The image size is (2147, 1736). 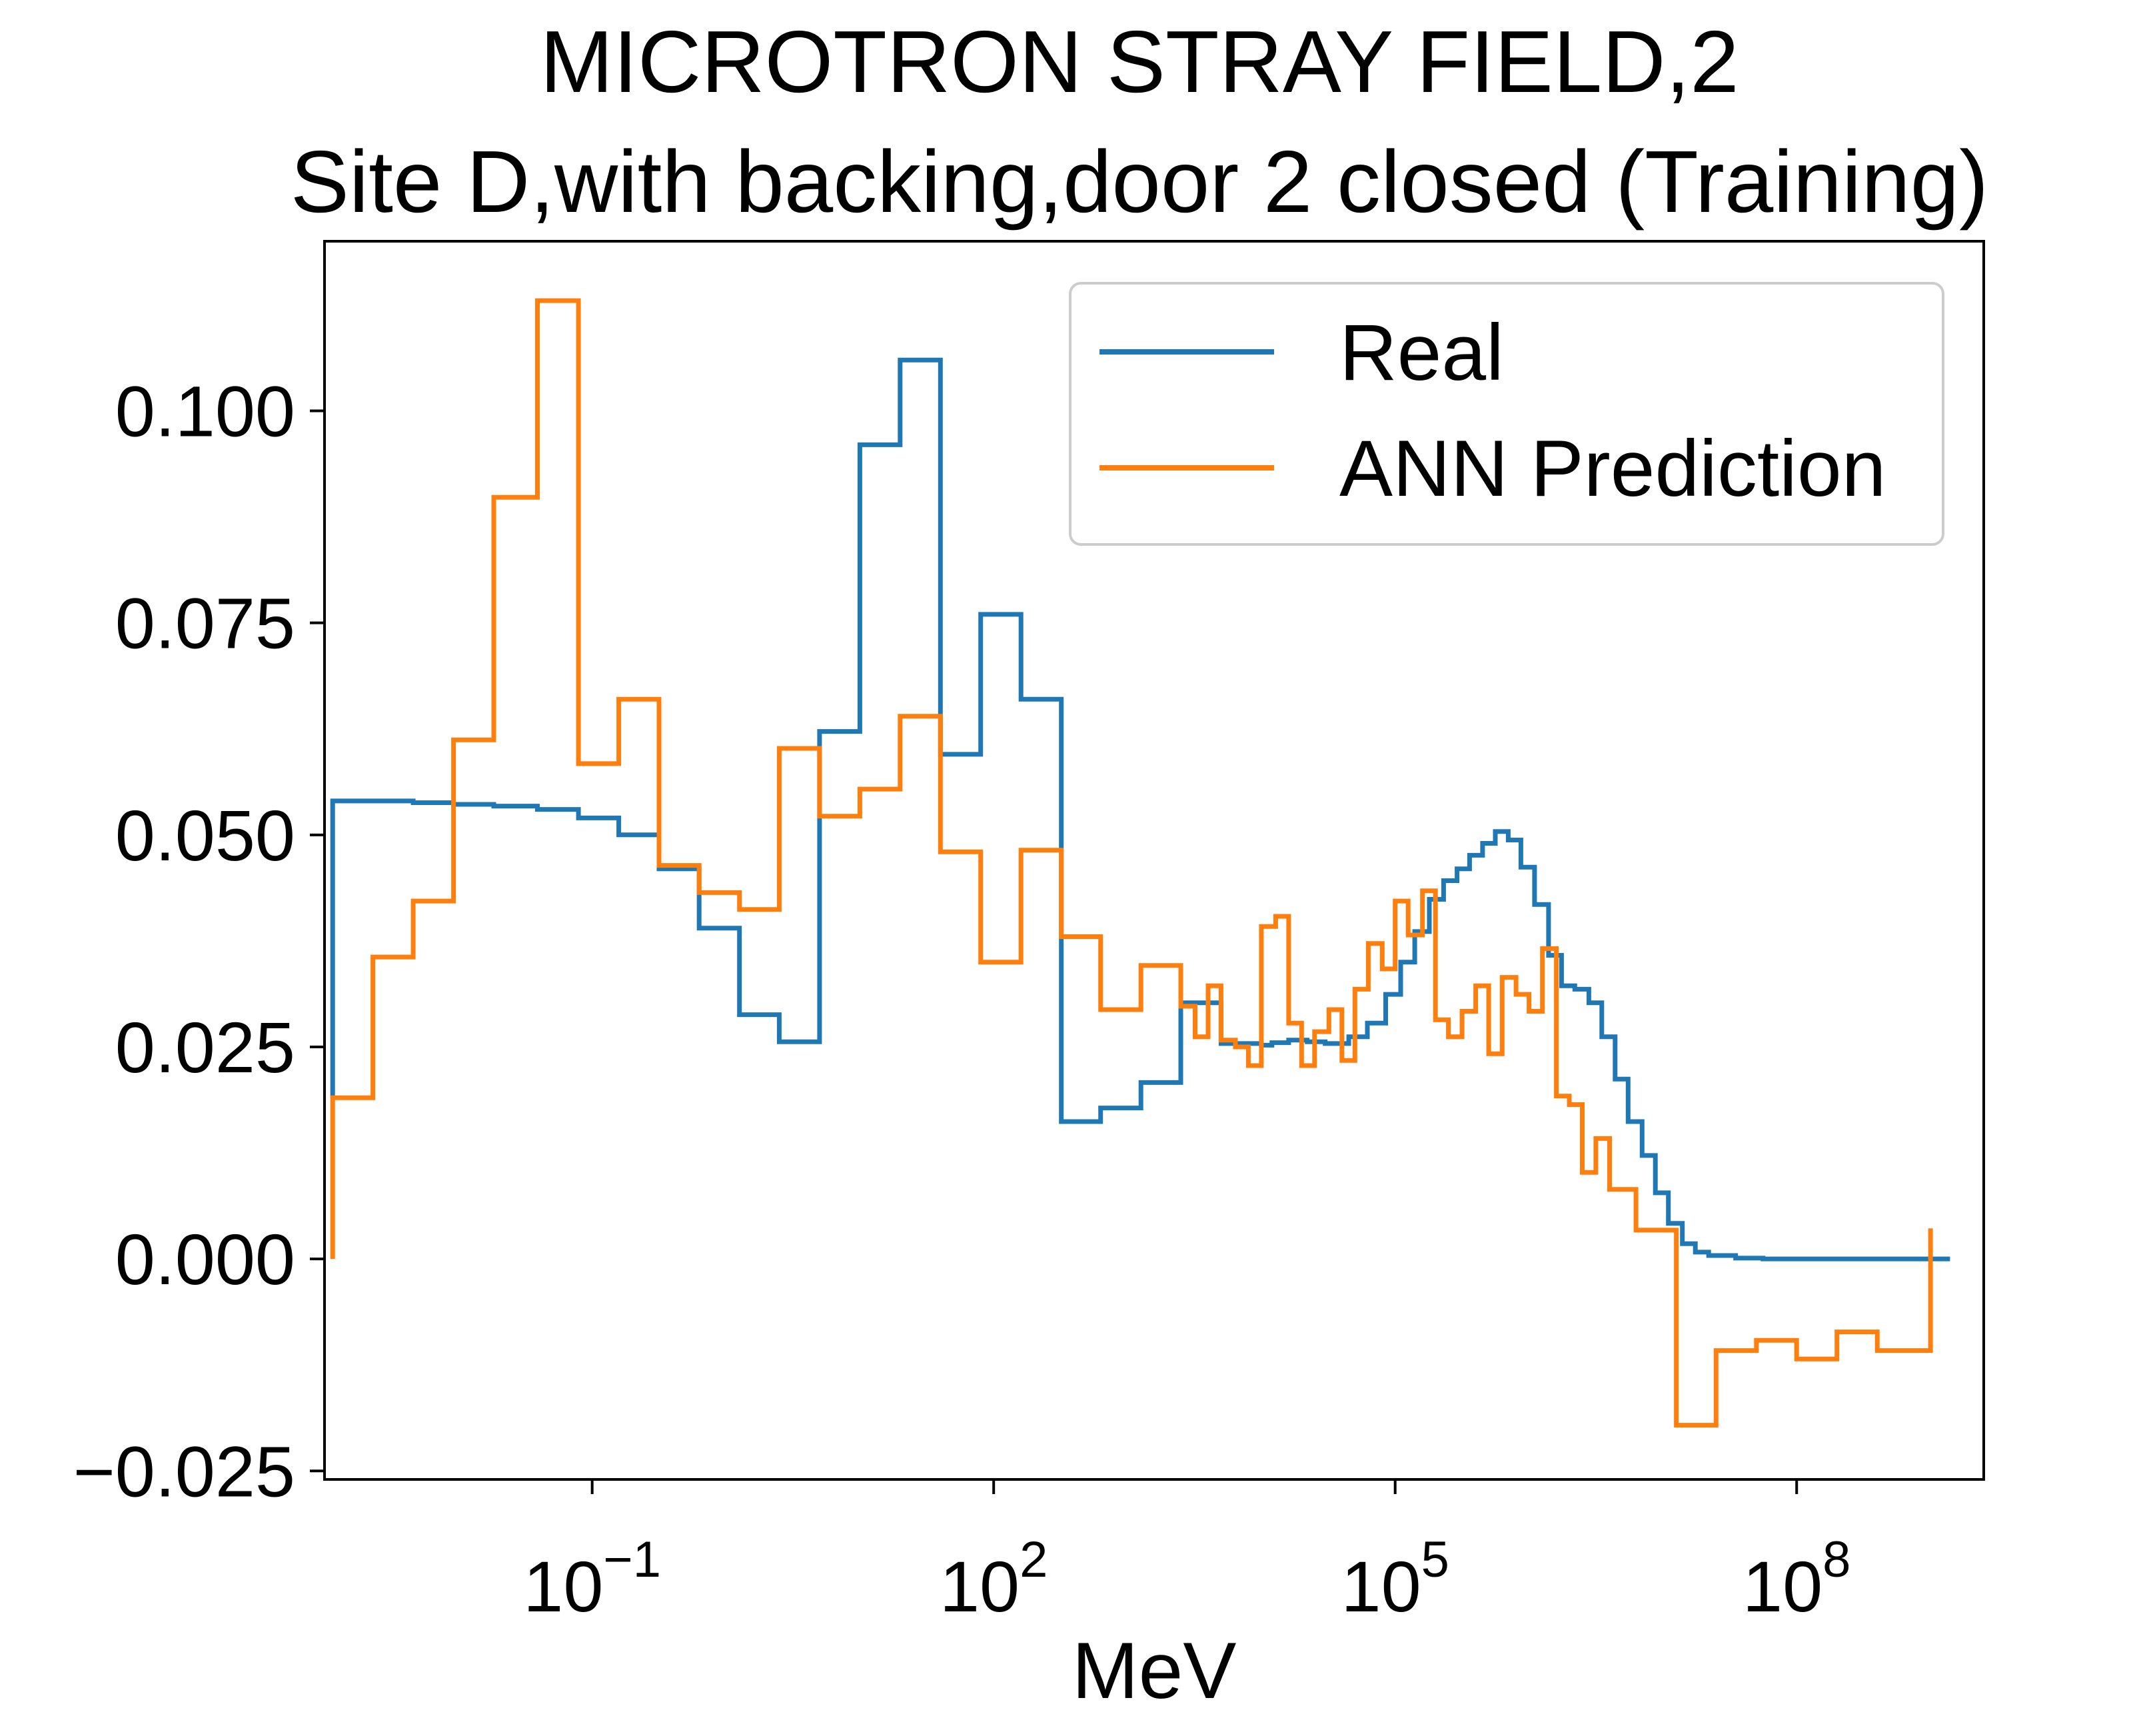 I want to click on x-tick-label: 10⁸, so click(x=1797, y=1579).